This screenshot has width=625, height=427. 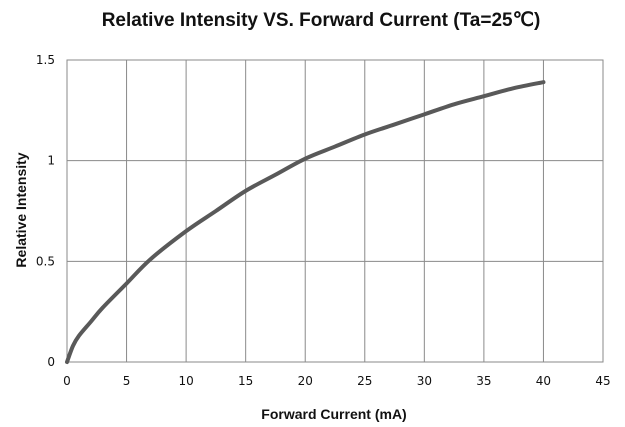 What do you see at coordinates (21, 209) in the screenshot?
I see `y-axis-label: Relative Intensity` at bounding box center [21, 209].